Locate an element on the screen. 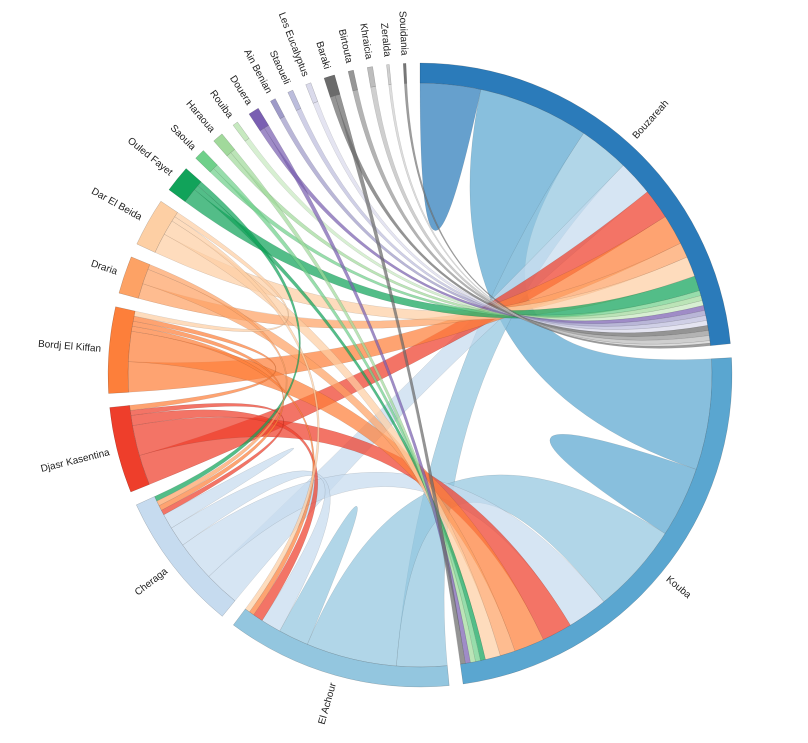 The image size is (808, 743). group-label: Rouiba is located at coordinates (221, 104).